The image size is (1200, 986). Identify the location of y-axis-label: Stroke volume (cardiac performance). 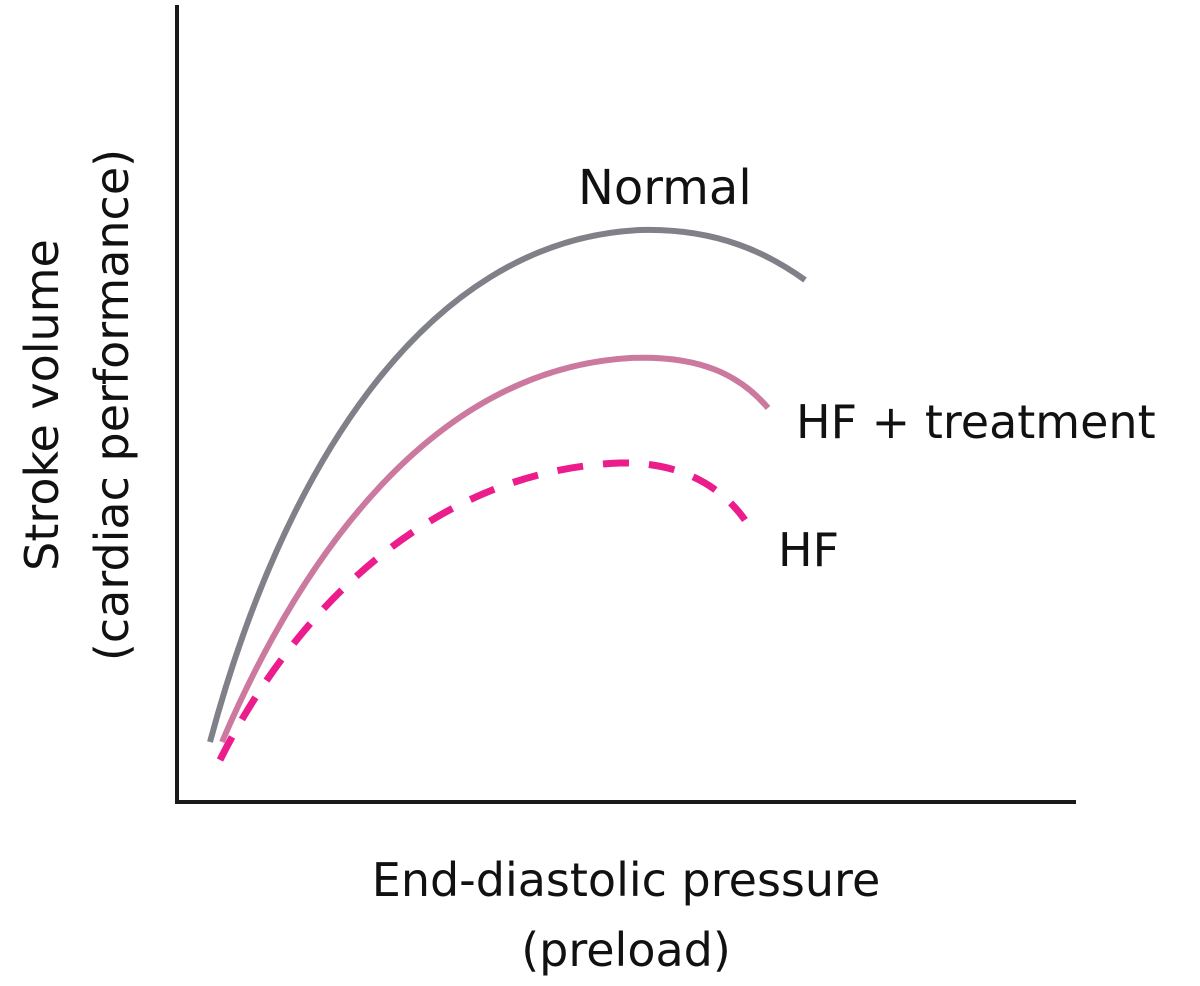
(77, 405).